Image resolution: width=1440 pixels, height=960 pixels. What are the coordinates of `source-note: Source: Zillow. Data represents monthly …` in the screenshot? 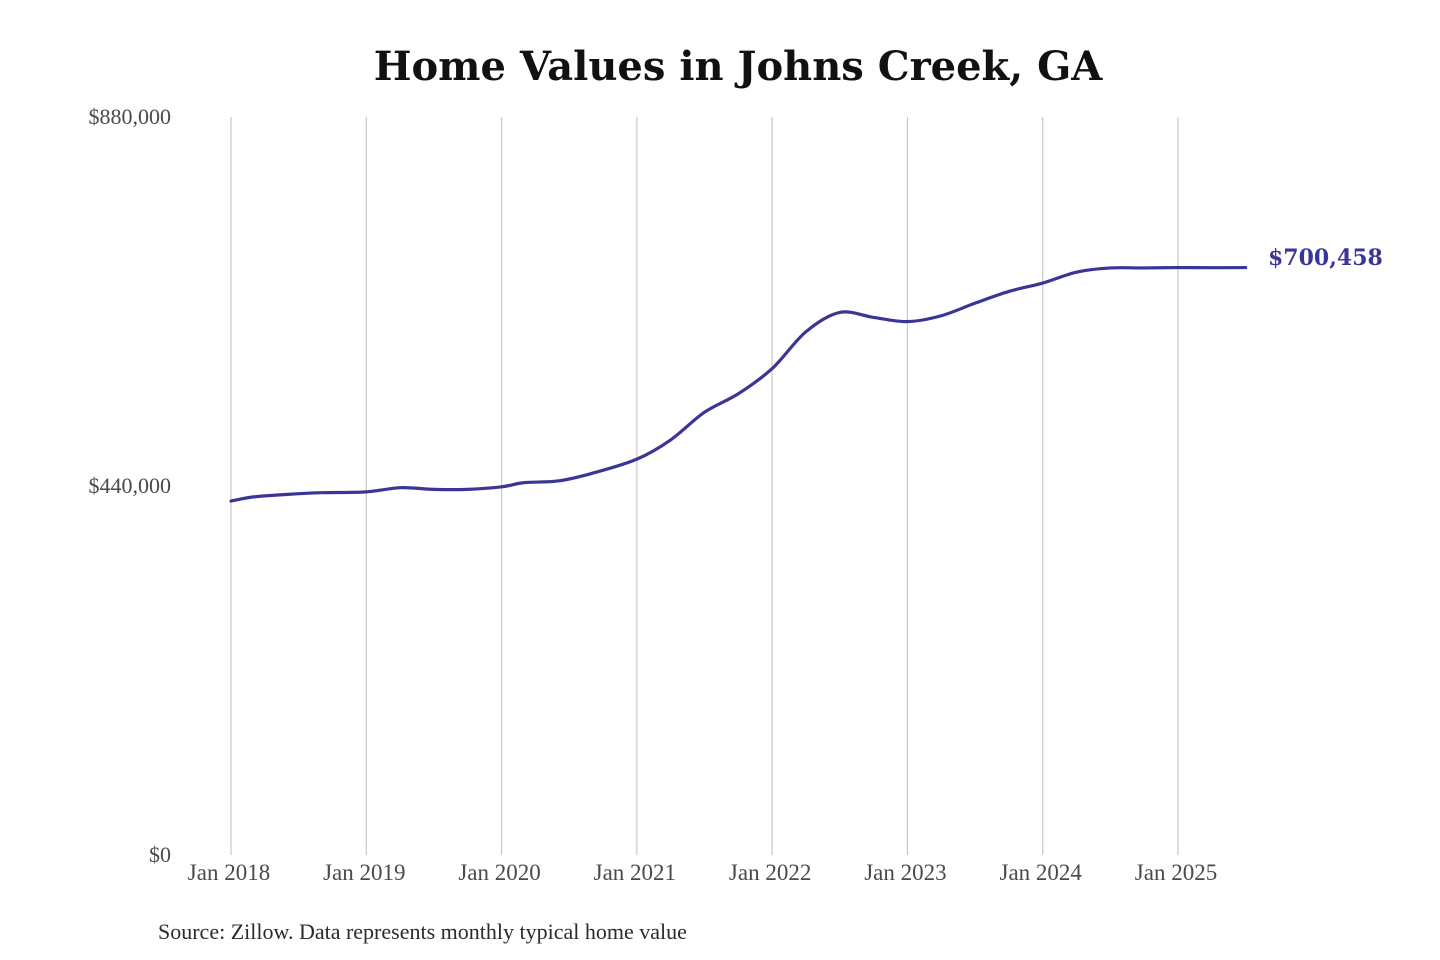 It's located at (422, 931).